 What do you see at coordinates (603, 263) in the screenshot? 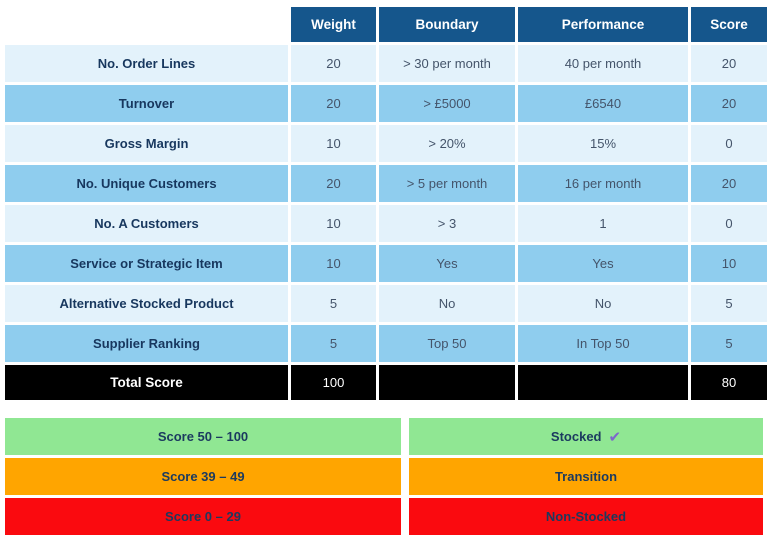
I see `performance-value: Yes` at bounding box center [603, 263].